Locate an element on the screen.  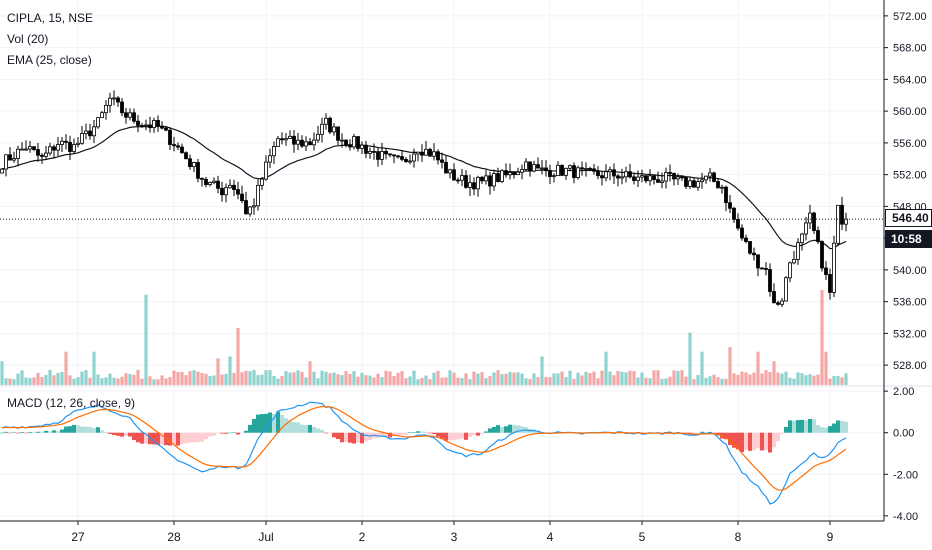
macd-indicator-label: MACD (12, 26, close, 9) is located at coordinates (71, 403).